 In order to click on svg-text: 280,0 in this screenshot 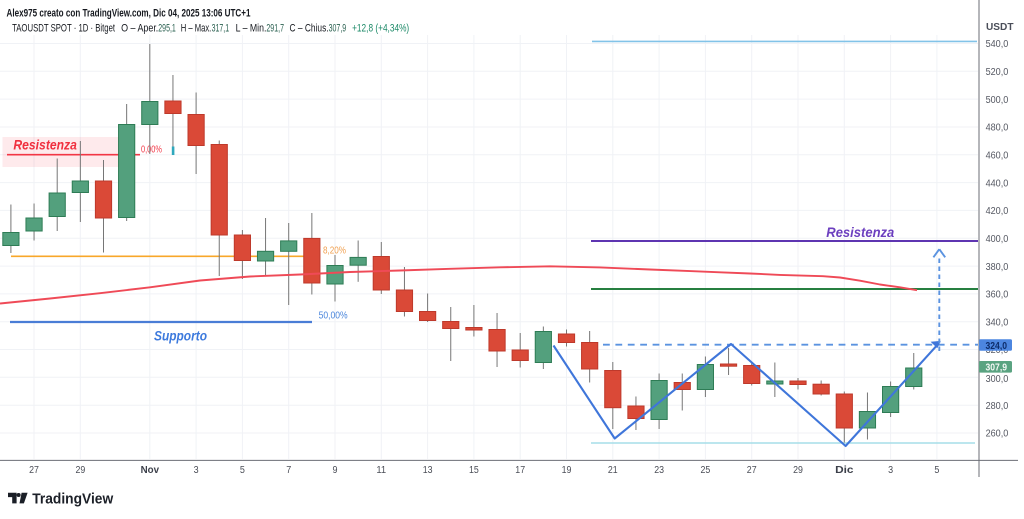, I will do `click(997, 406)`.